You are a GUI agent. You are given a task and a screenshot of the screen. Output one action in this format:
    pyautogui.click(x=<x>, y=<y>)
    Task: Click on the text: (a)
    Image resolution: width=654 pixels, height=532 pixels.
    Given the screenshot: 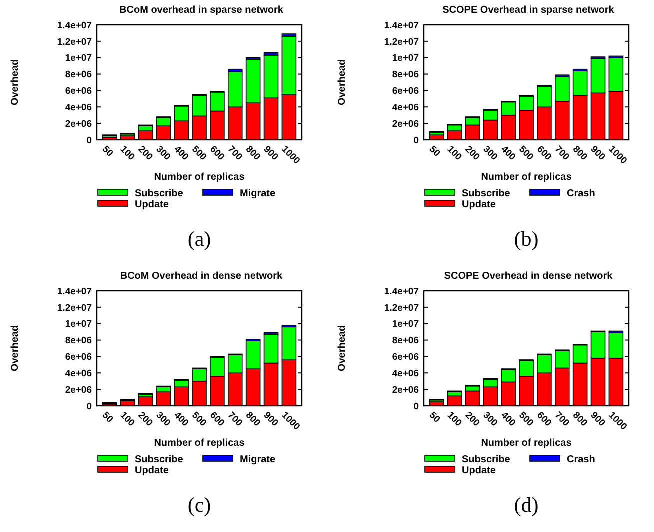 What is the action you would take?
    pyautogui.click(x=200, y=239)
    